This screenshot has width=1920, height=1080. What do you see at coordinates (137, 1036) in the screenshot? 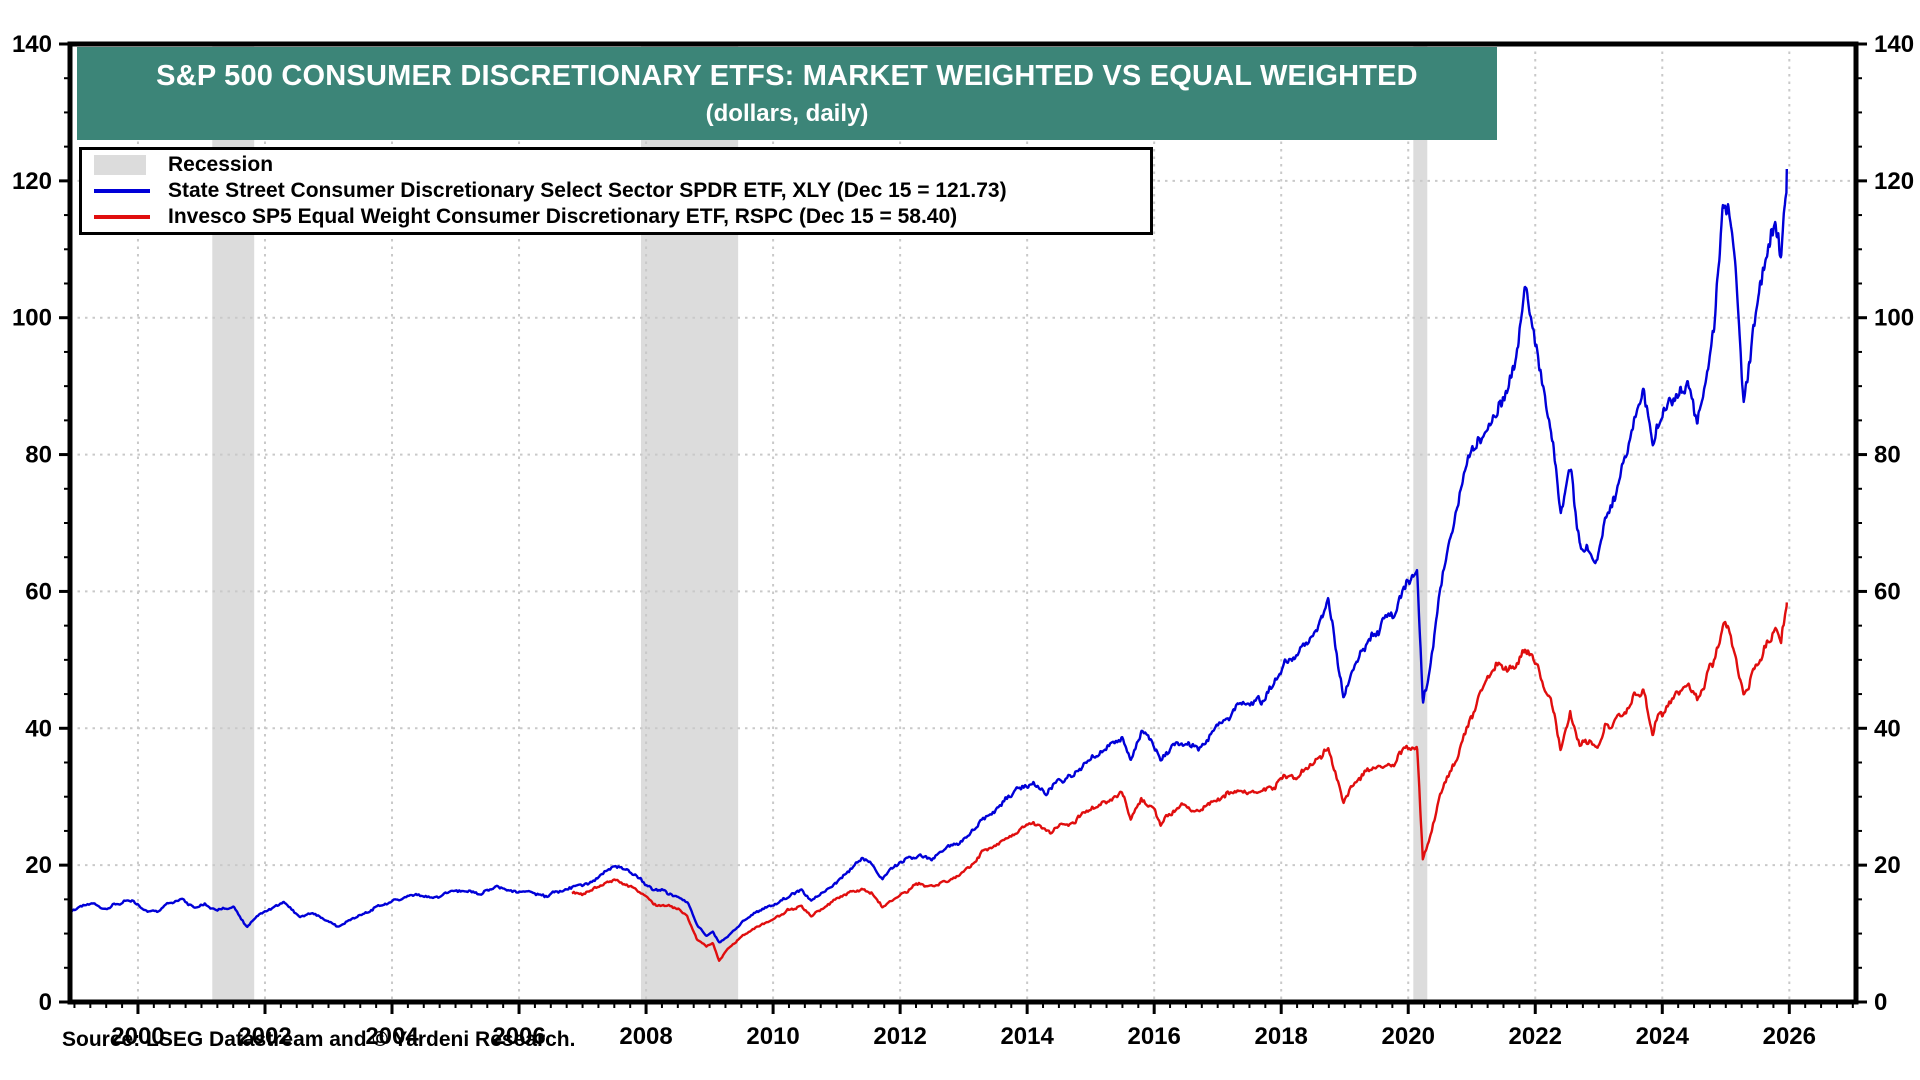
I see `x-tick-label: 2000` at bounding box center [137, 1036].